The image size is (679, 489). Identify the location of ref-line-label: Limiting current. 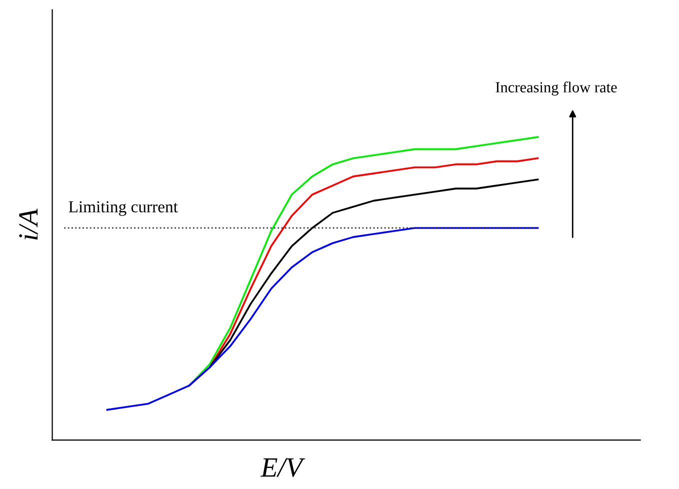
(123, 208).